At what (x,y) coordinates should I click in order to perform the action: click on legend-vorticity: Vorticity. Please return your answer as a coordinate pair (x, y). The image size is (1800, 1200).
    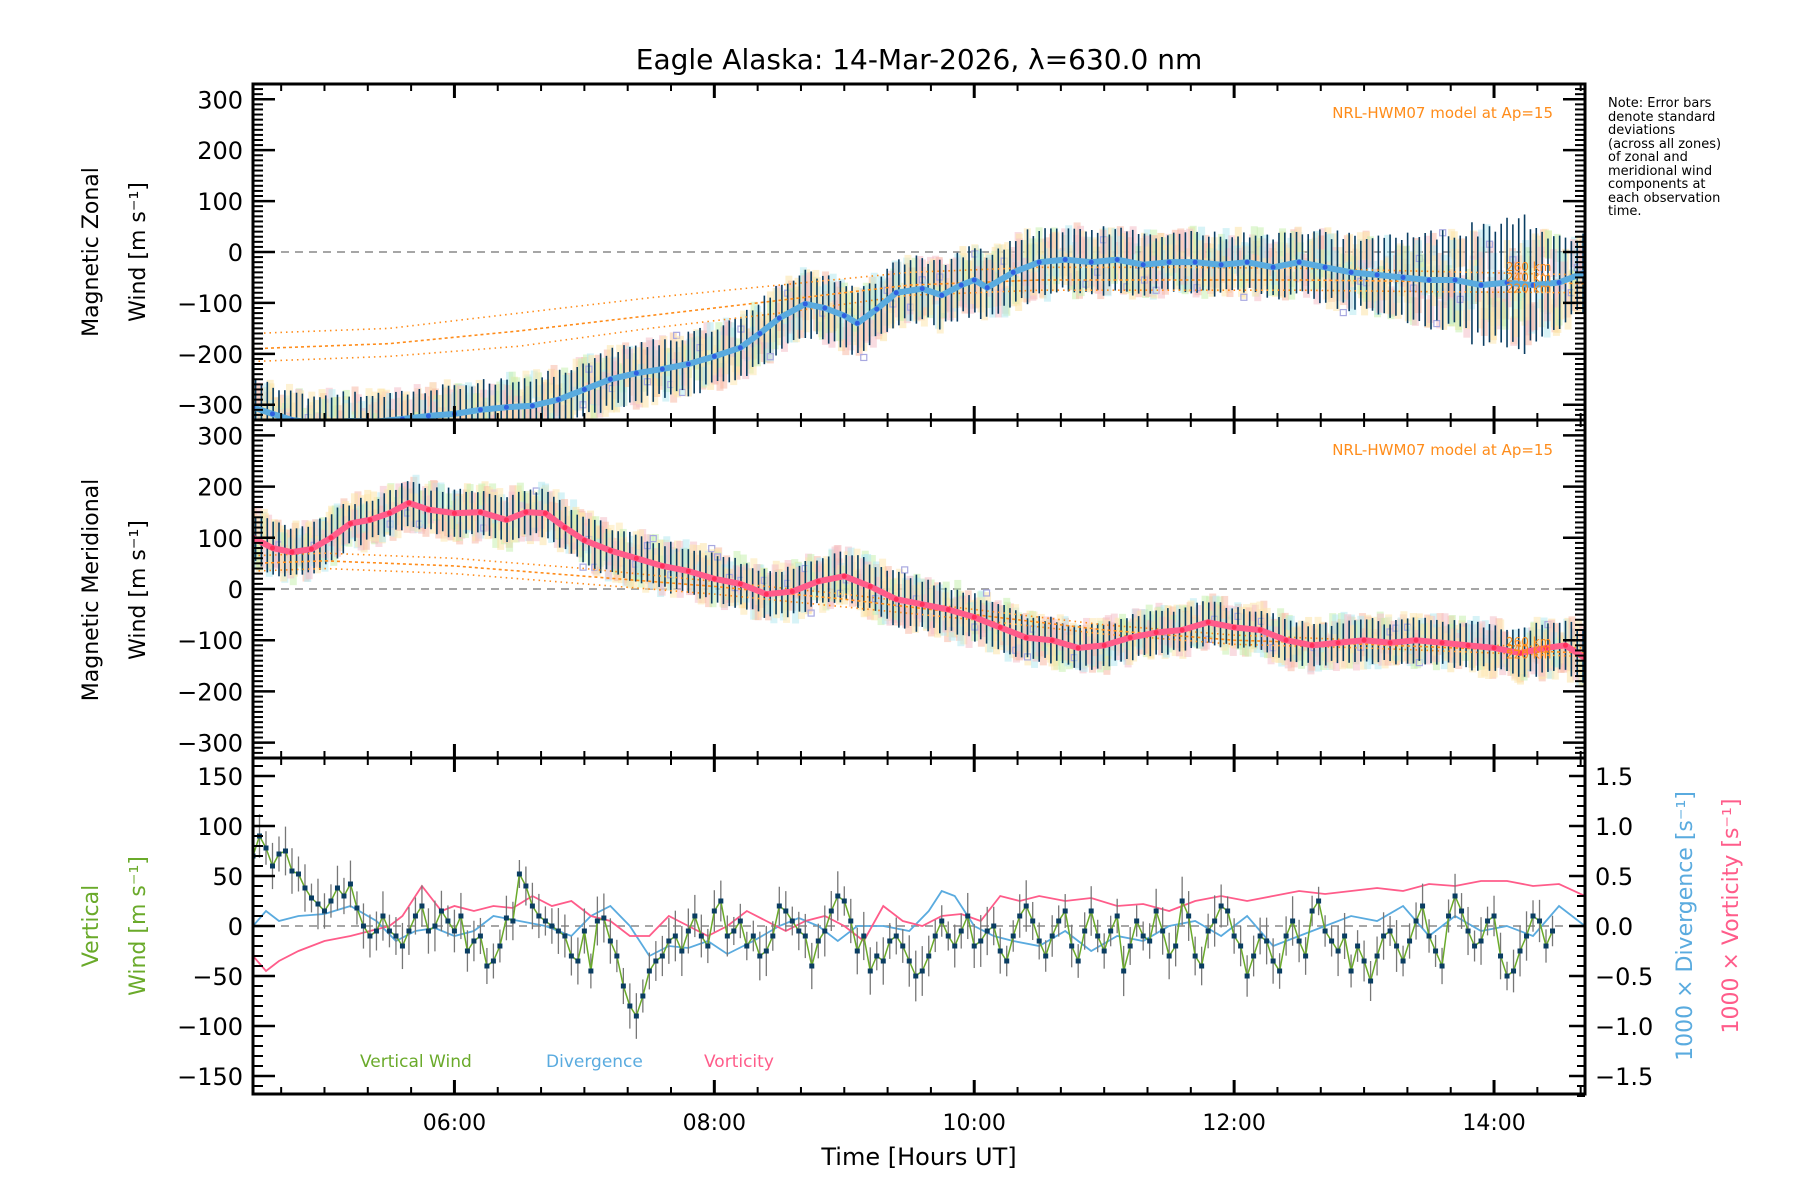
    Looking at the image, I should click on (739, 1062).